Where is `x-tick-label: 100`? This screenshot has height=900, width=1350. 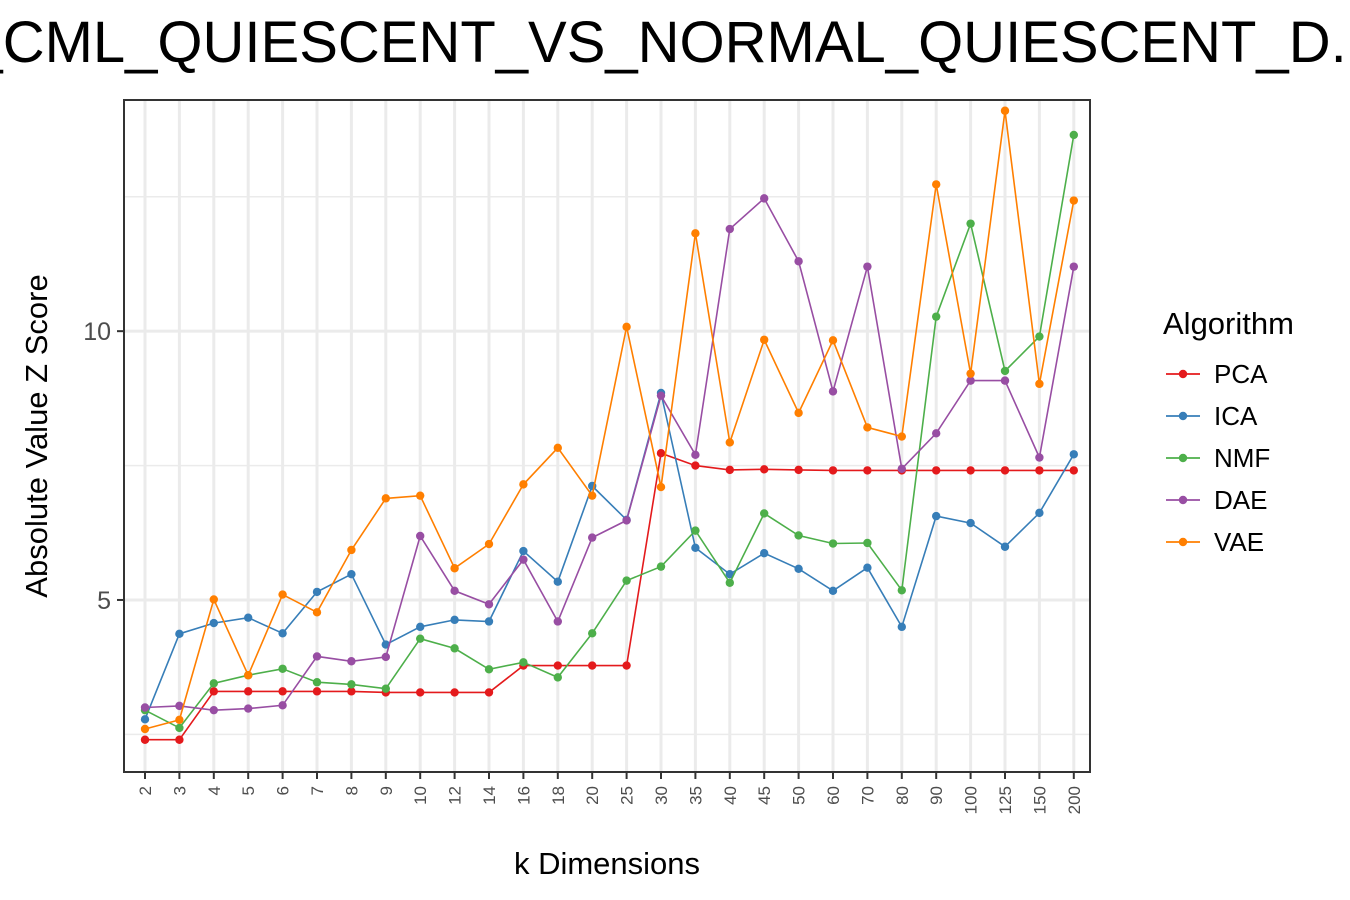
x-tick-label: 100 is located at coordinates (971, 800).